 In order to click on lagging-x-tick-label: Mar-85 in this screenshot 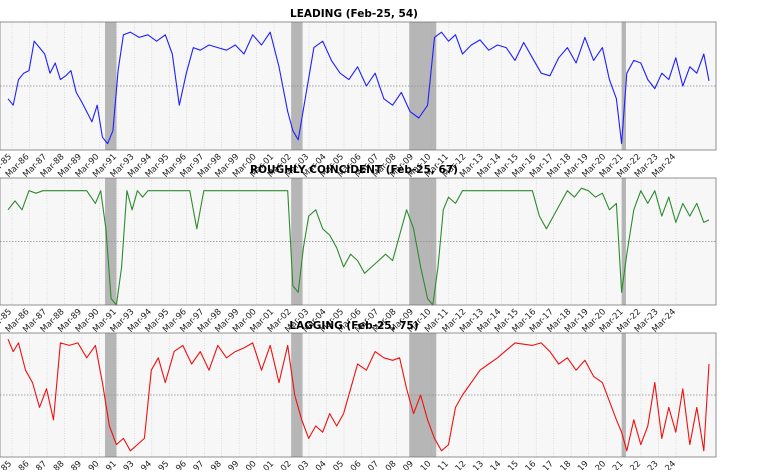, I will do `click(7, 464)`.